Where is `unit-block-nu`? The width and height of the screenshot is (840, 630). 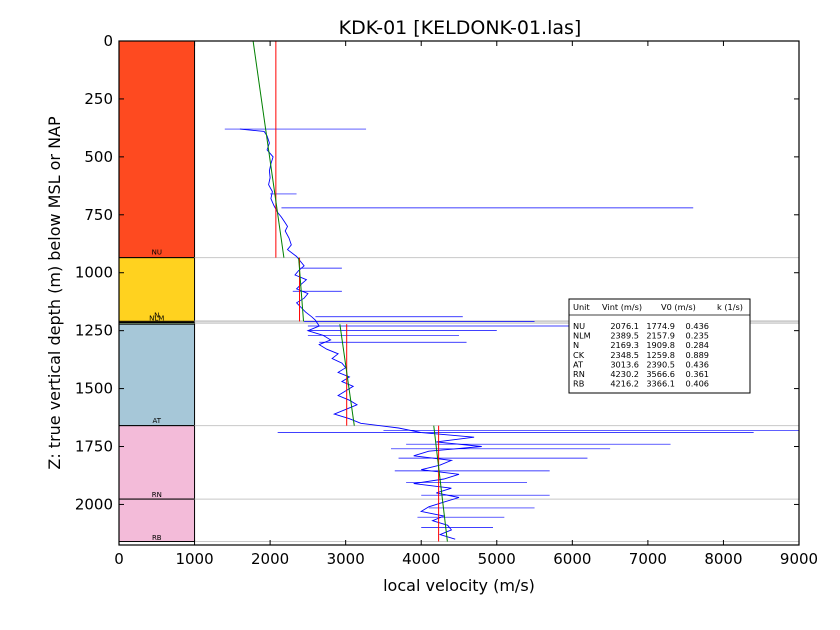 unit-block-nu is located at coordinates (157, 149).